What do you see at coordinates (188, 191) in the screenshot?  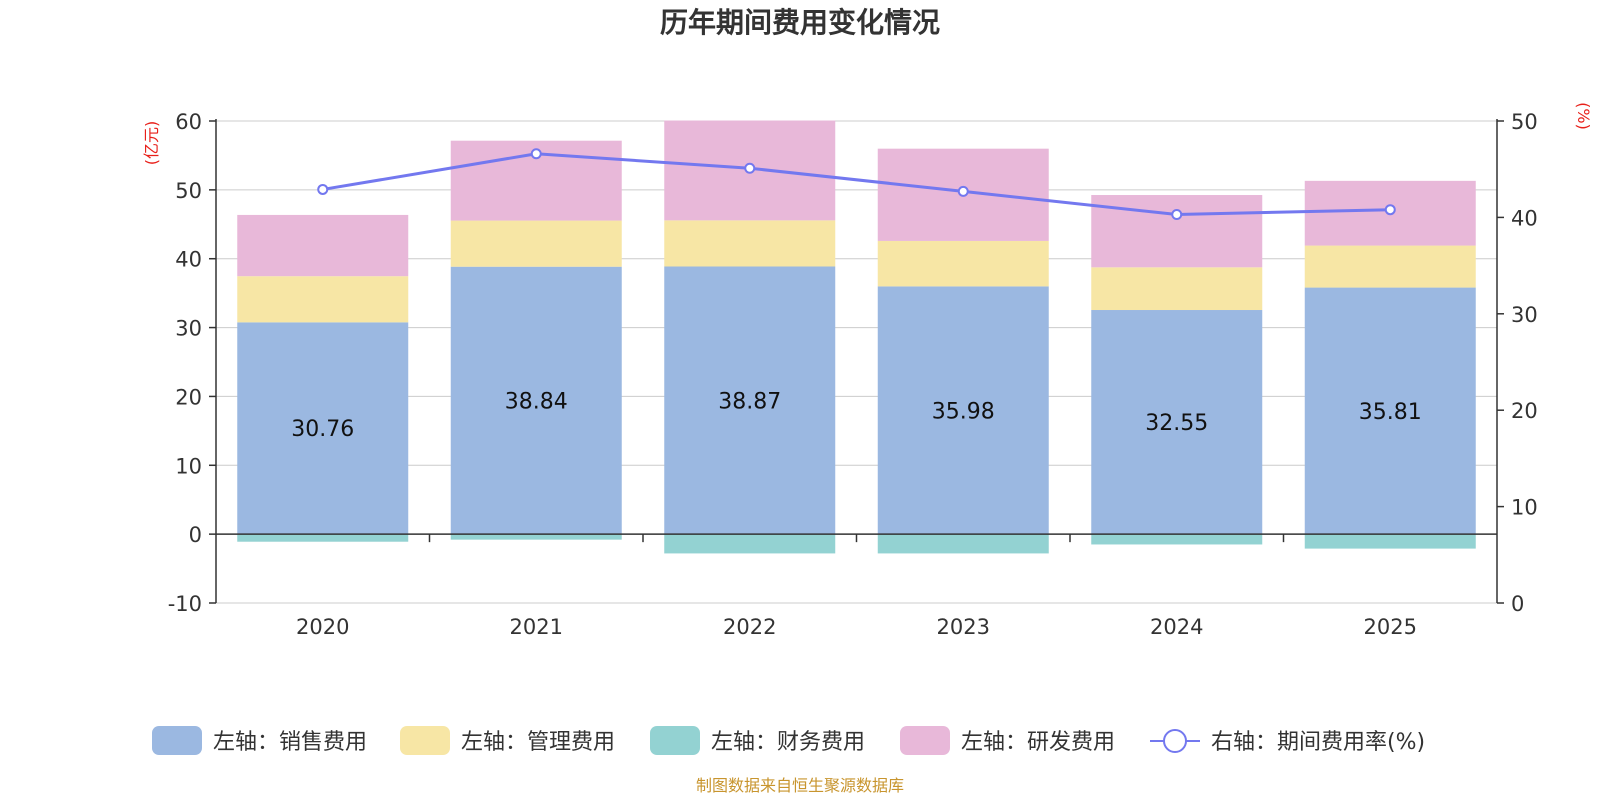 I see `left-axis-tick-label: 50` at bounding box center [188, 191].